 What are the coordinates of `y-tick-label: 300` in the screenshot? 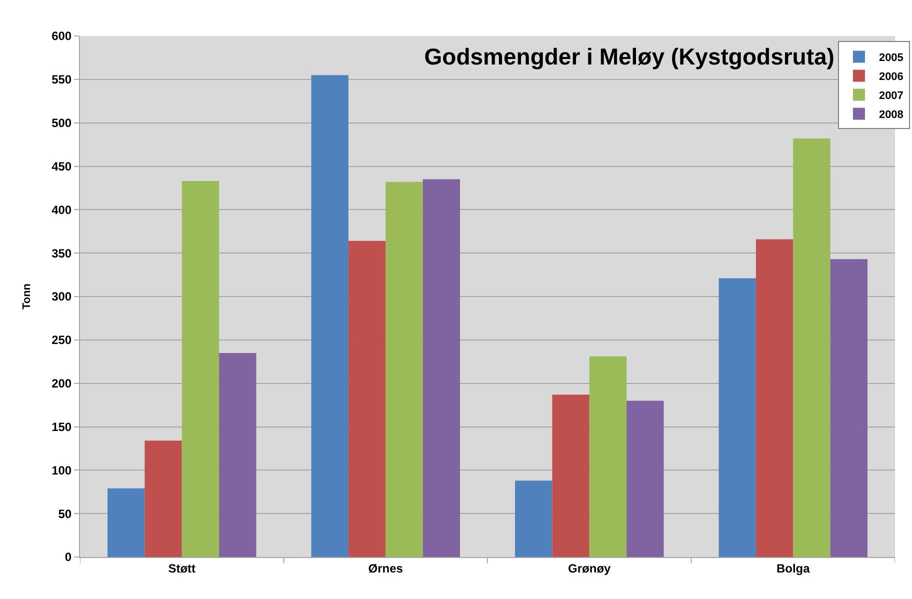 It's located at (62, 297).